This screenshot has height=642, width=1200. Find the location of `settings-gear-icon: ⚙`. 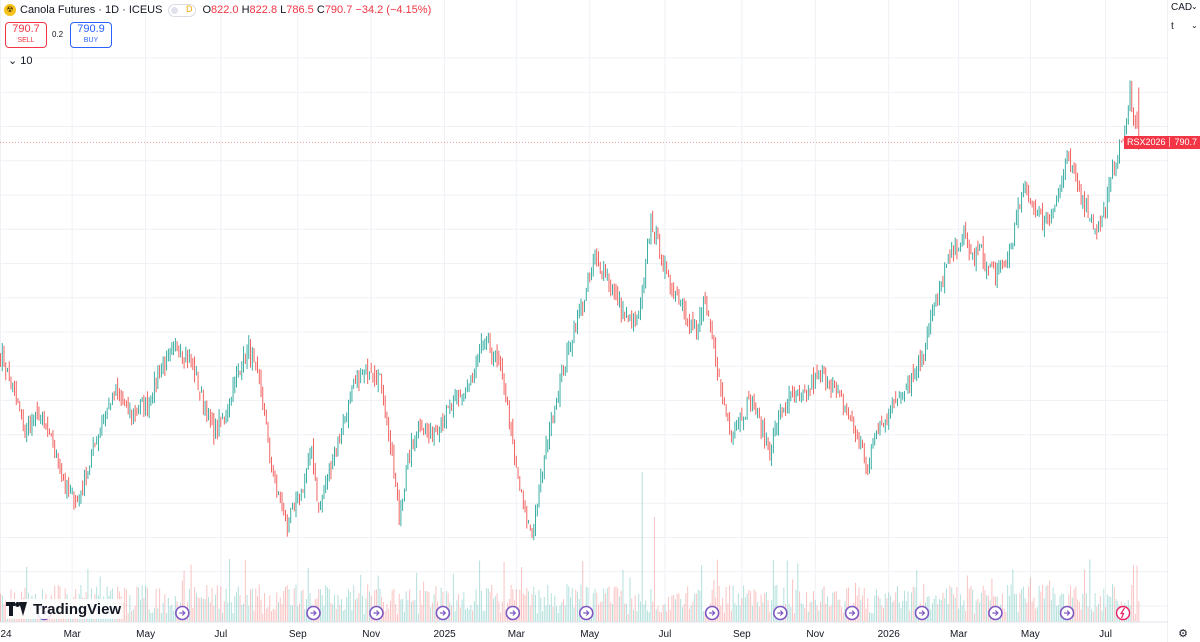

settings-gear-icon: ⚙ is located at coordinates (1183, 634).